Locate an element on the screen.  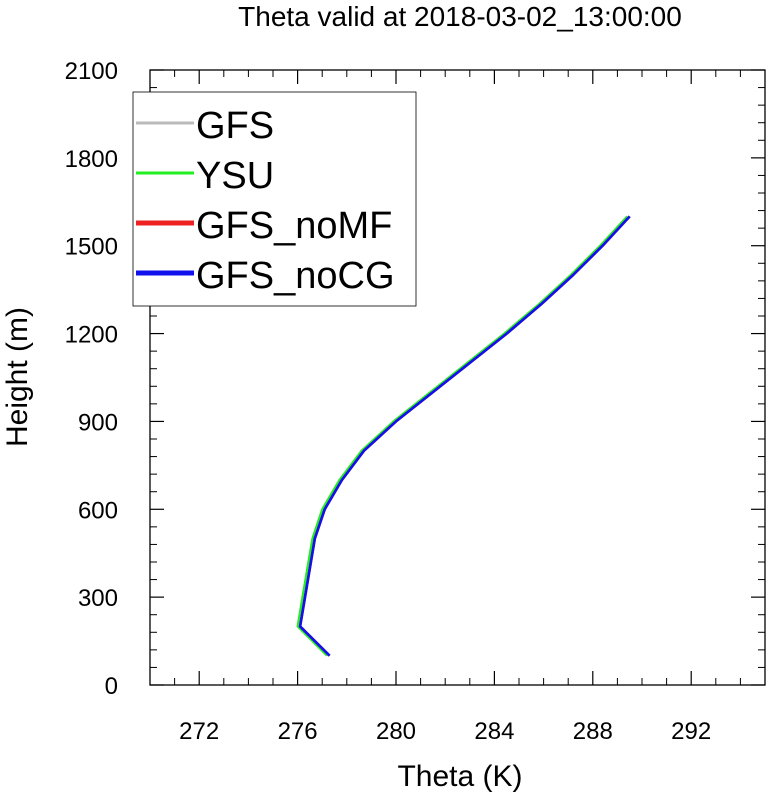
y-tick-label: 2100 is located at coordinates (91, 71).